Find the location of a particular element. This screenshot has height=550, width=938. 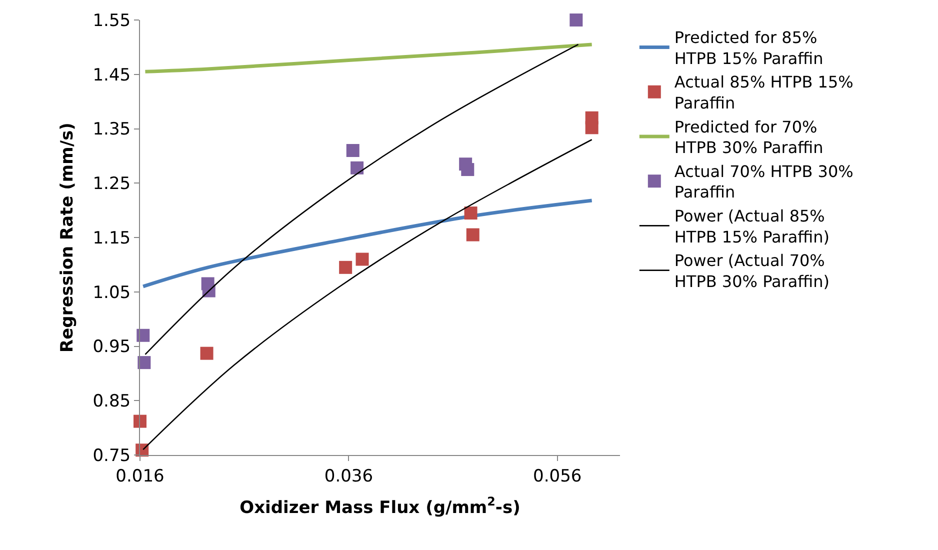

legend-label: Actual 70% HTPB 30% Paraffin is located at coordinates (764, 182).